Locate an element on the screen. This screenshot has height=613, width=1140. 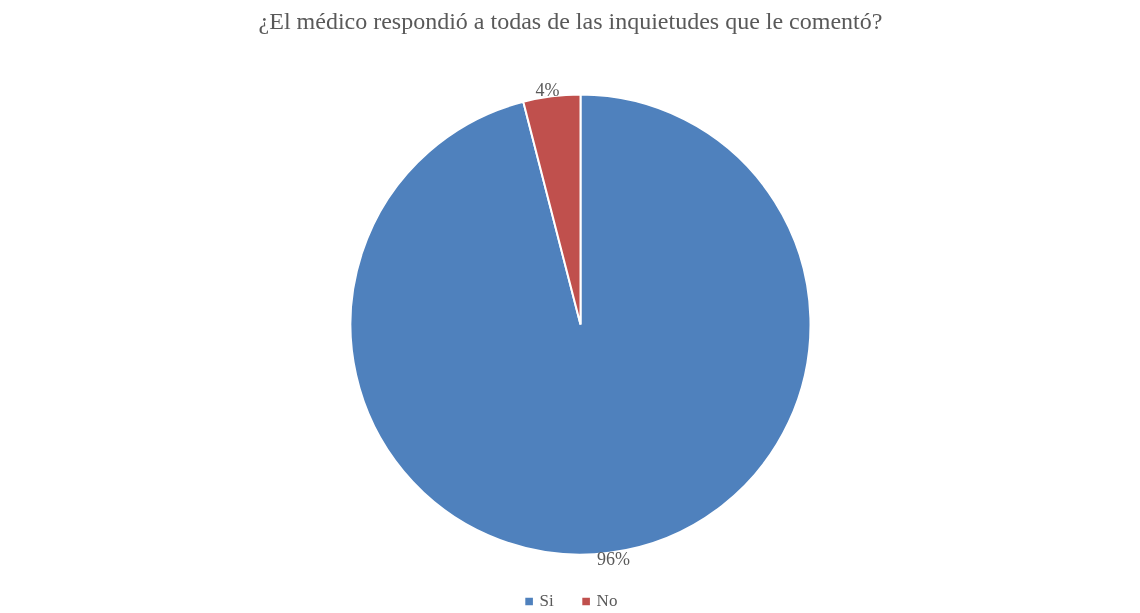
legend-label: Si is located at coordinates (547, 601).